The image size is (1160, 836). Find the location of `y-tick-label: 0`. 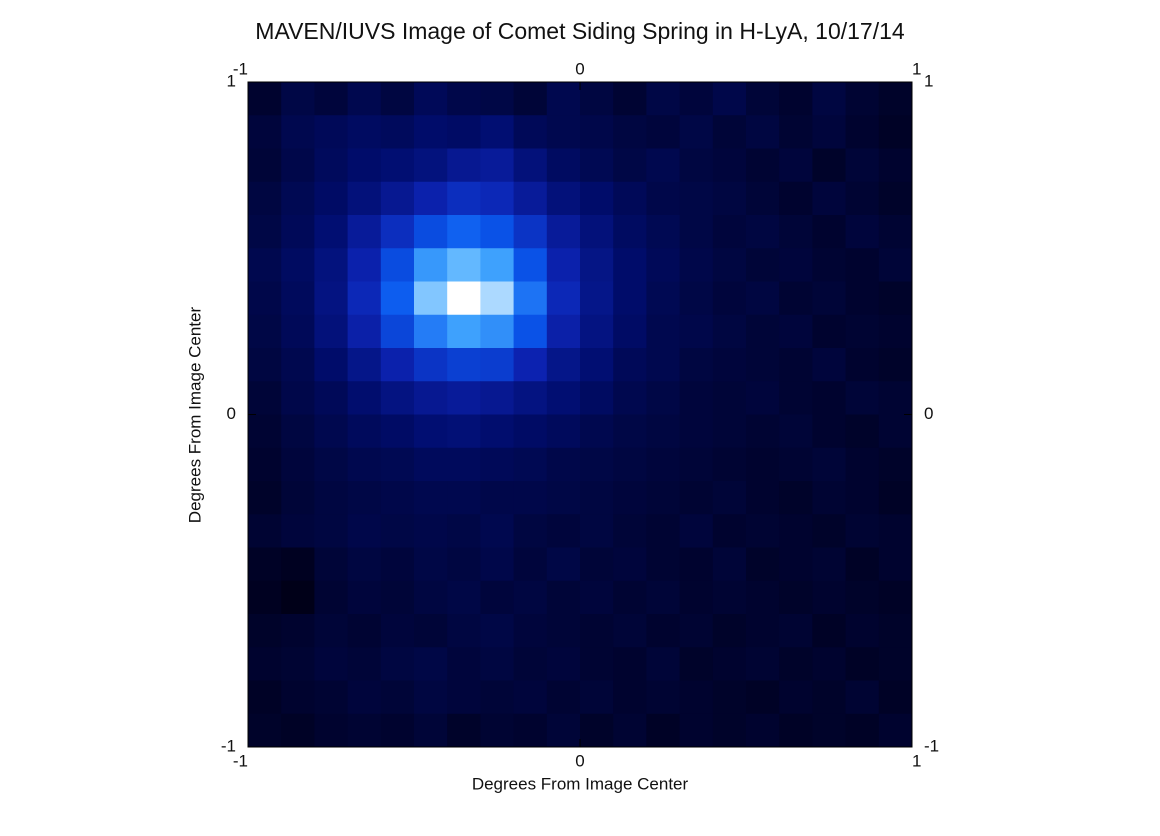

y-tick-label: 0 is located at coordinates (928, 413).